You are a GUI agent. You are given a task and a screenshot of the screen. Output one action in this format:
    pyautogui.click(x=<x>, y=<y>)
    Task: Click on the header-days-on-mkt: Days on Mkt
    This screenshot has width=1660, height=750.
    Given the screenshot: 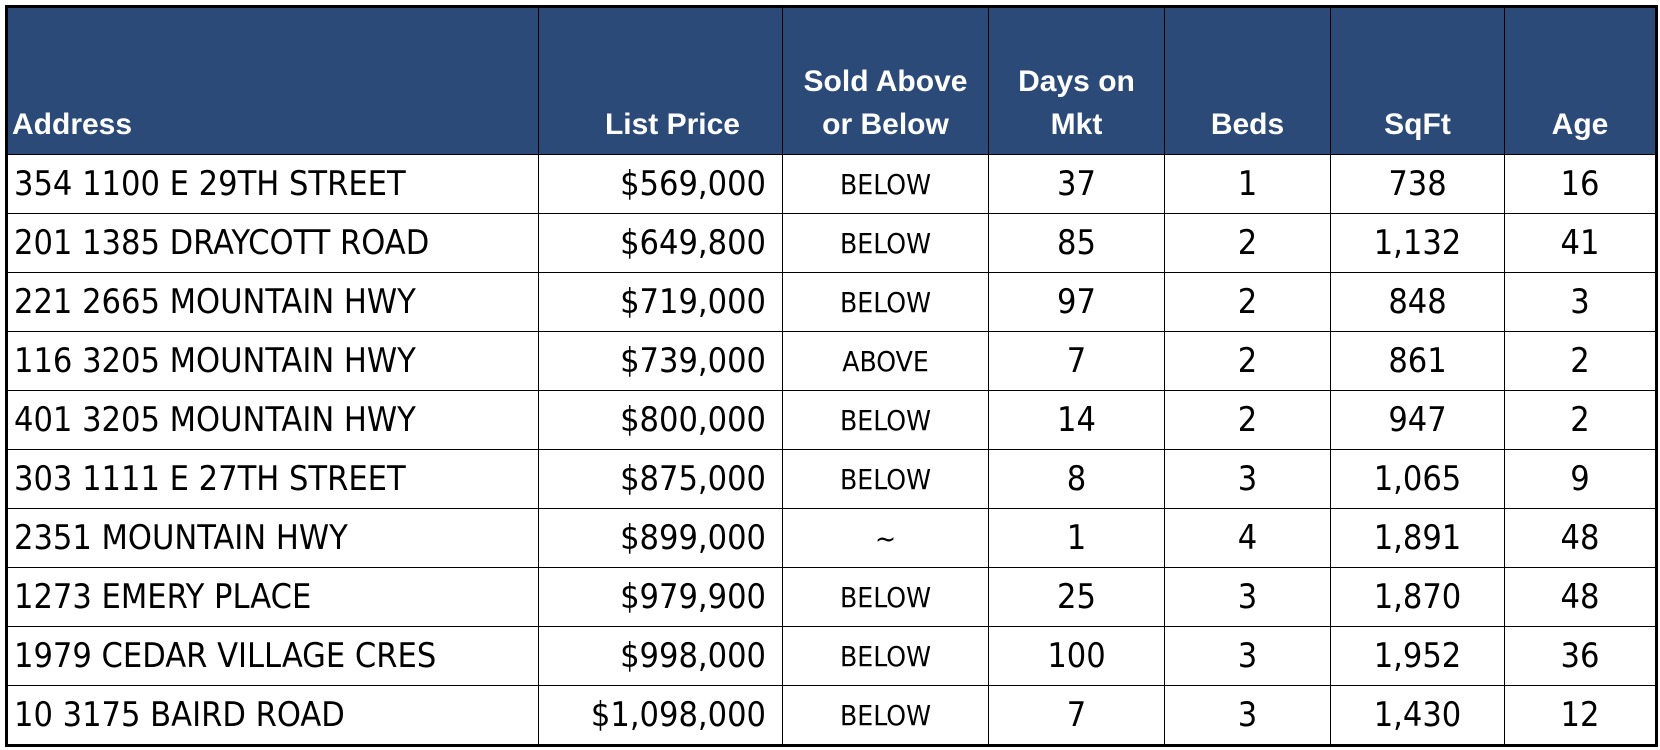 What is the action you would take?
    pyautogui.click(x=1076, y=80)
    